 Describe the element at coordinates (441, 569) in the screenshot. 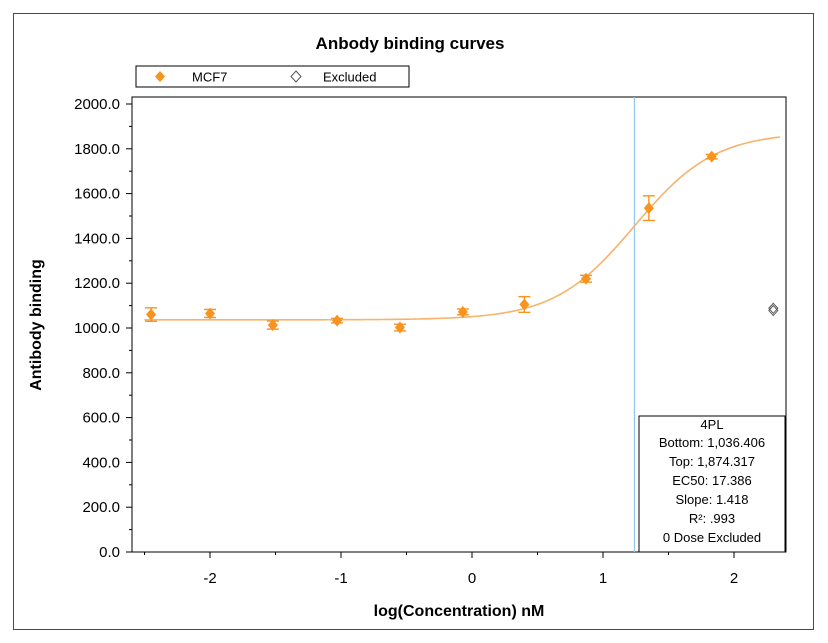

I see `x-axis: -2 -1 0 1 2` at that location.